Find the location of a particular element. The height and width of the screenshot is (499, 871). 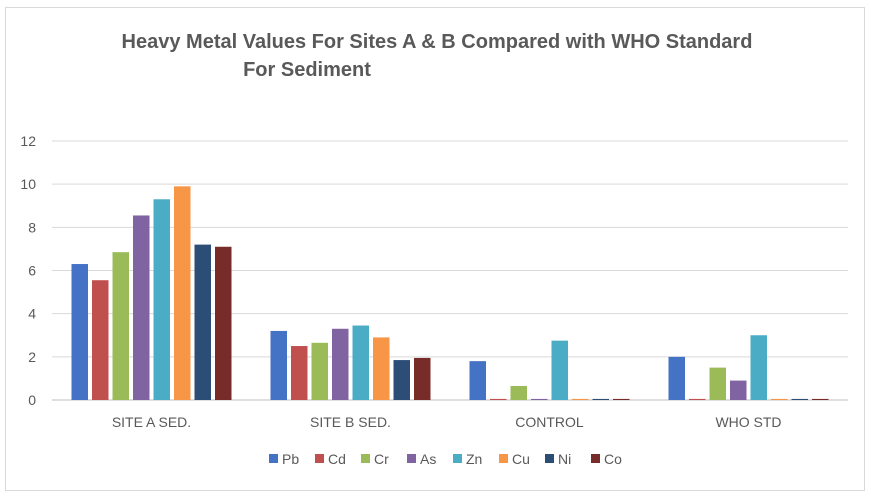

y-tick-label: 4 is located at coordinates (32, 314).